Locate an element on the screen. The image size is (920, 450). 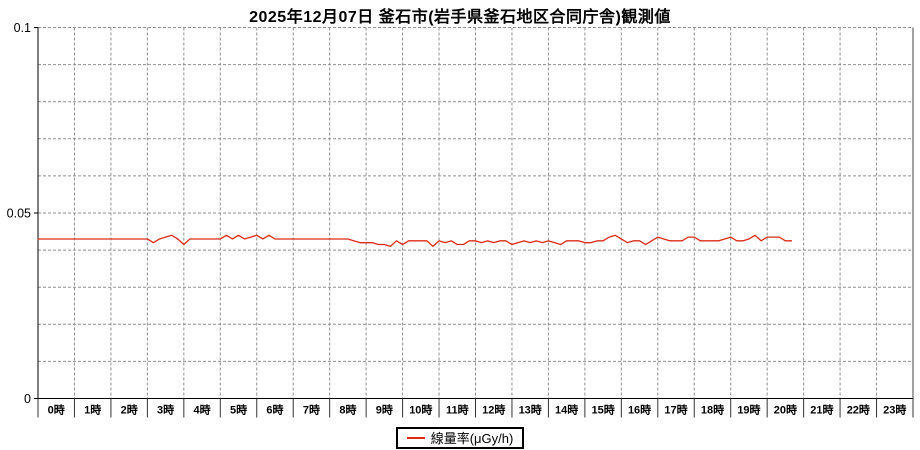
legend-box: 線量率(μGy/h) is located at coordinates (460, 438).